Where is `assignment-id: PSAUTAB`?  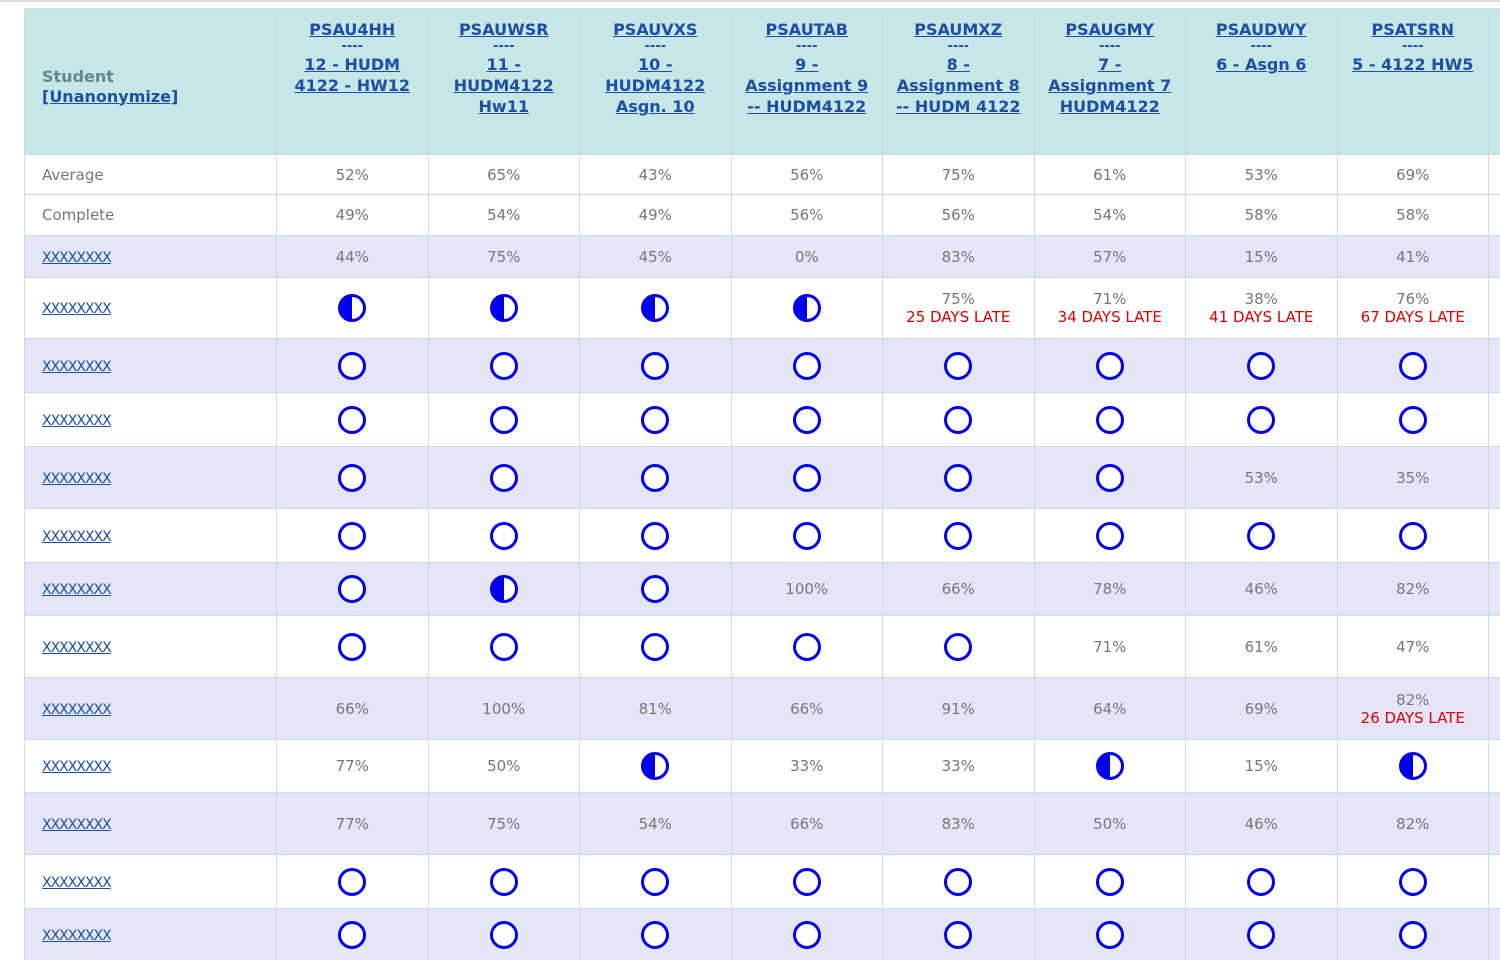
assignment-id: PSAUTAB is located at coordinates (806, 29).